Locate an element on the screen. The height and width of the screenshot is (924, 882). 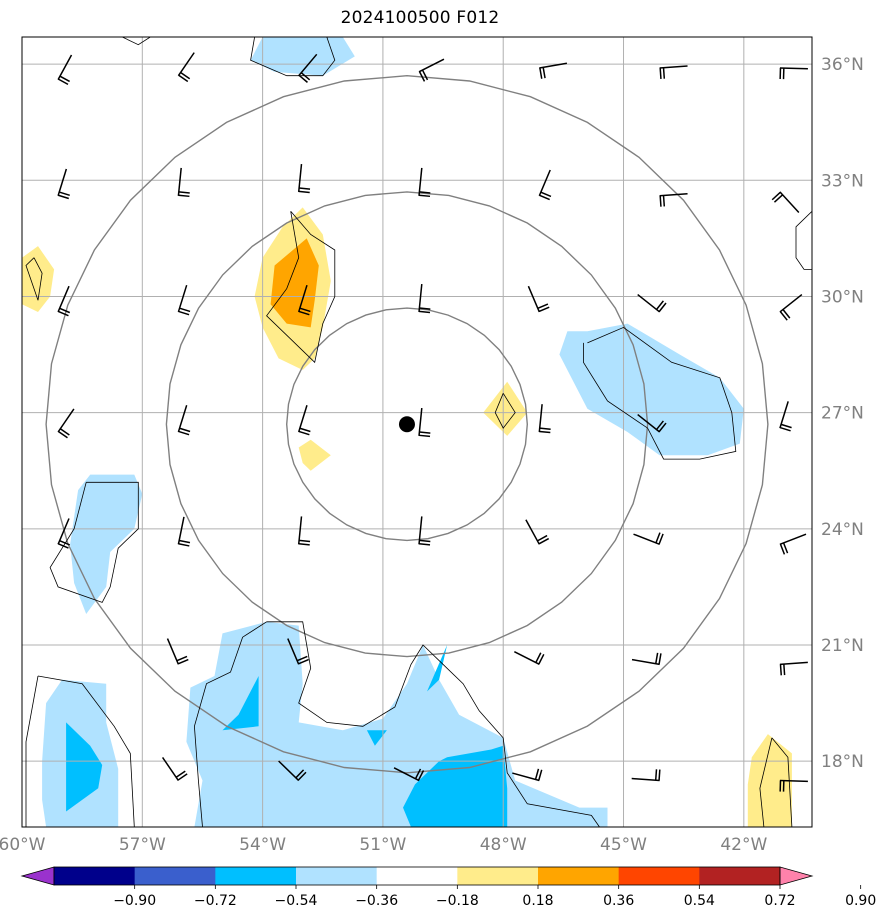
colorbar-over-extension is located at coordinates (796, 876).